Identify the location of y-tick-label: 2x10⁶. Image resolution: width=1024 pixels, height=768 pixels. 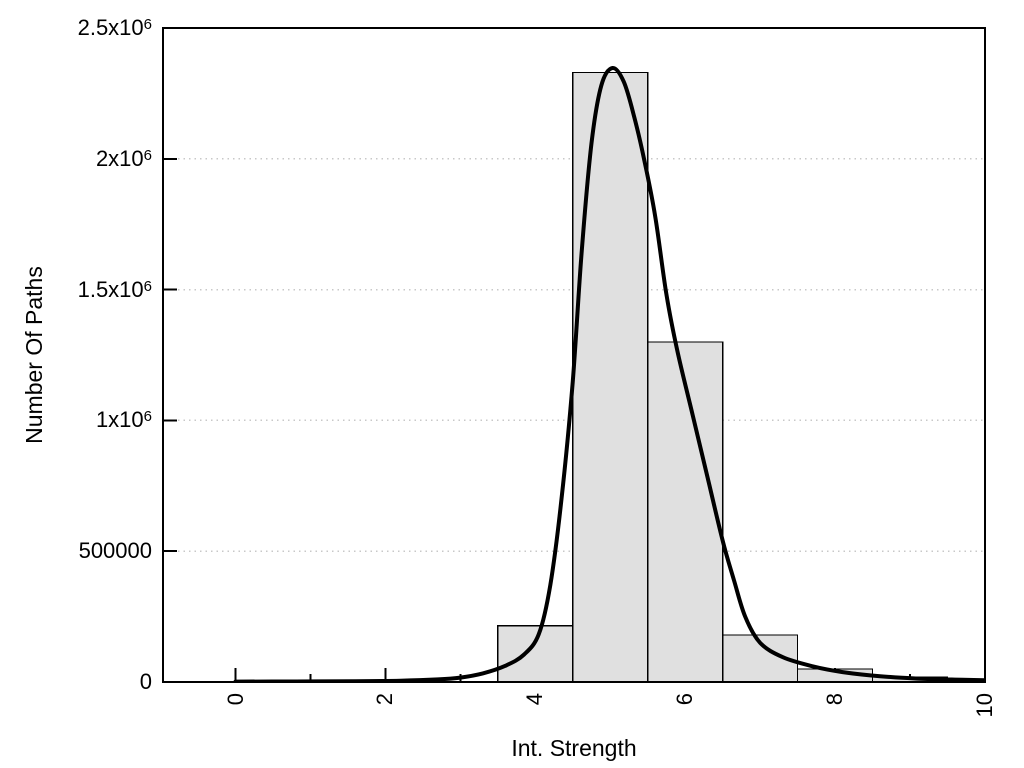
(123, 158).